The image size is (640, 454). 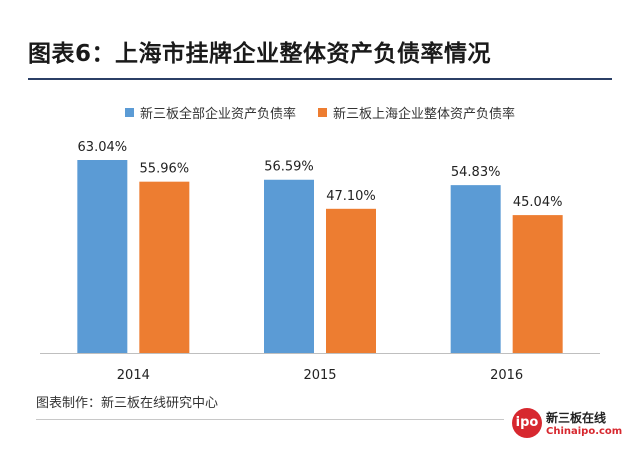 What do you see at coordinates (127, 403) in the screenshot?
I see `source-note: 图表制作：新三板在线研究中心` at bounding box center [127, 403].